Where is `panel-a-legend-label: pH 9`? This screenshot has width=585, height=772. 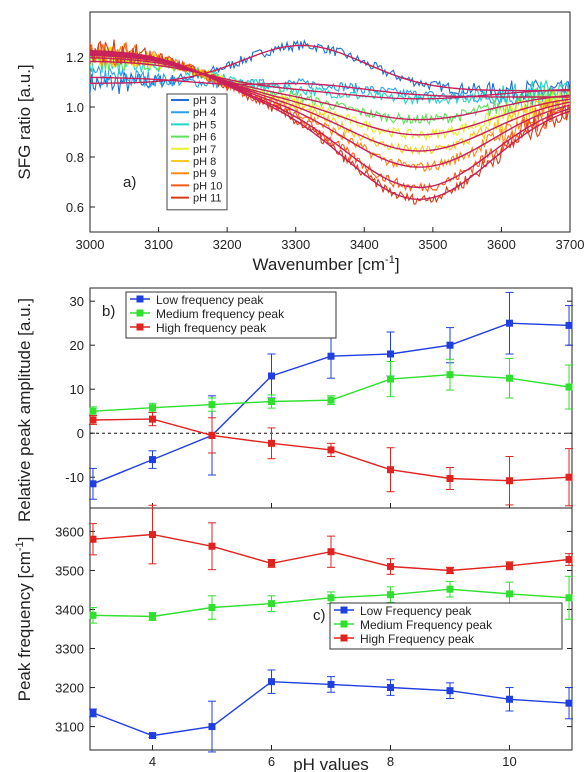
panel-a-legend-label: pH 9 is located at coordinates (204, 174).